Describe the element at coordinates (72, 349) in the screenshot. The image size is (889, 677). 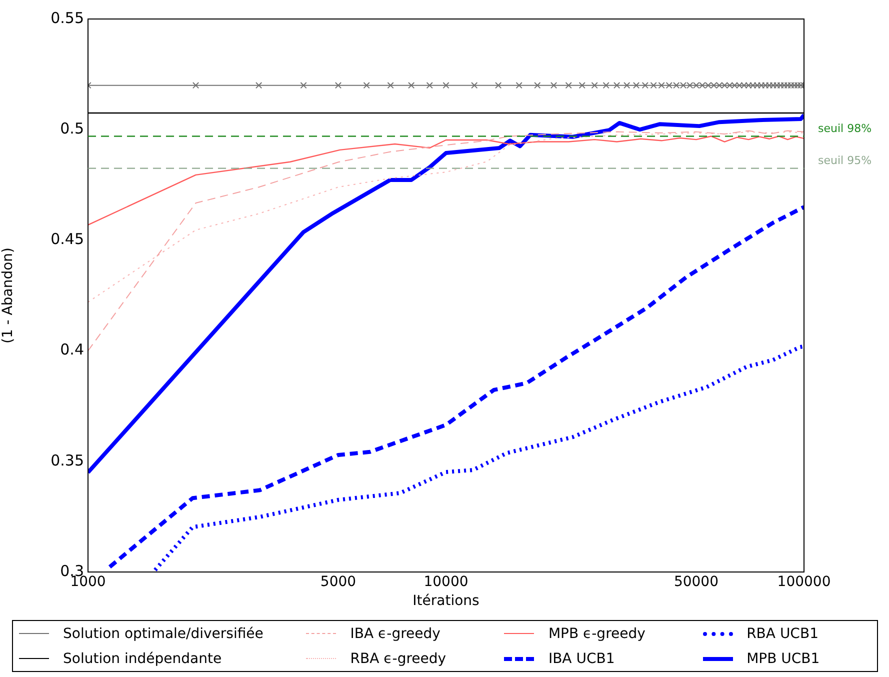
I see `y-tick-label: 0.4` at that location.